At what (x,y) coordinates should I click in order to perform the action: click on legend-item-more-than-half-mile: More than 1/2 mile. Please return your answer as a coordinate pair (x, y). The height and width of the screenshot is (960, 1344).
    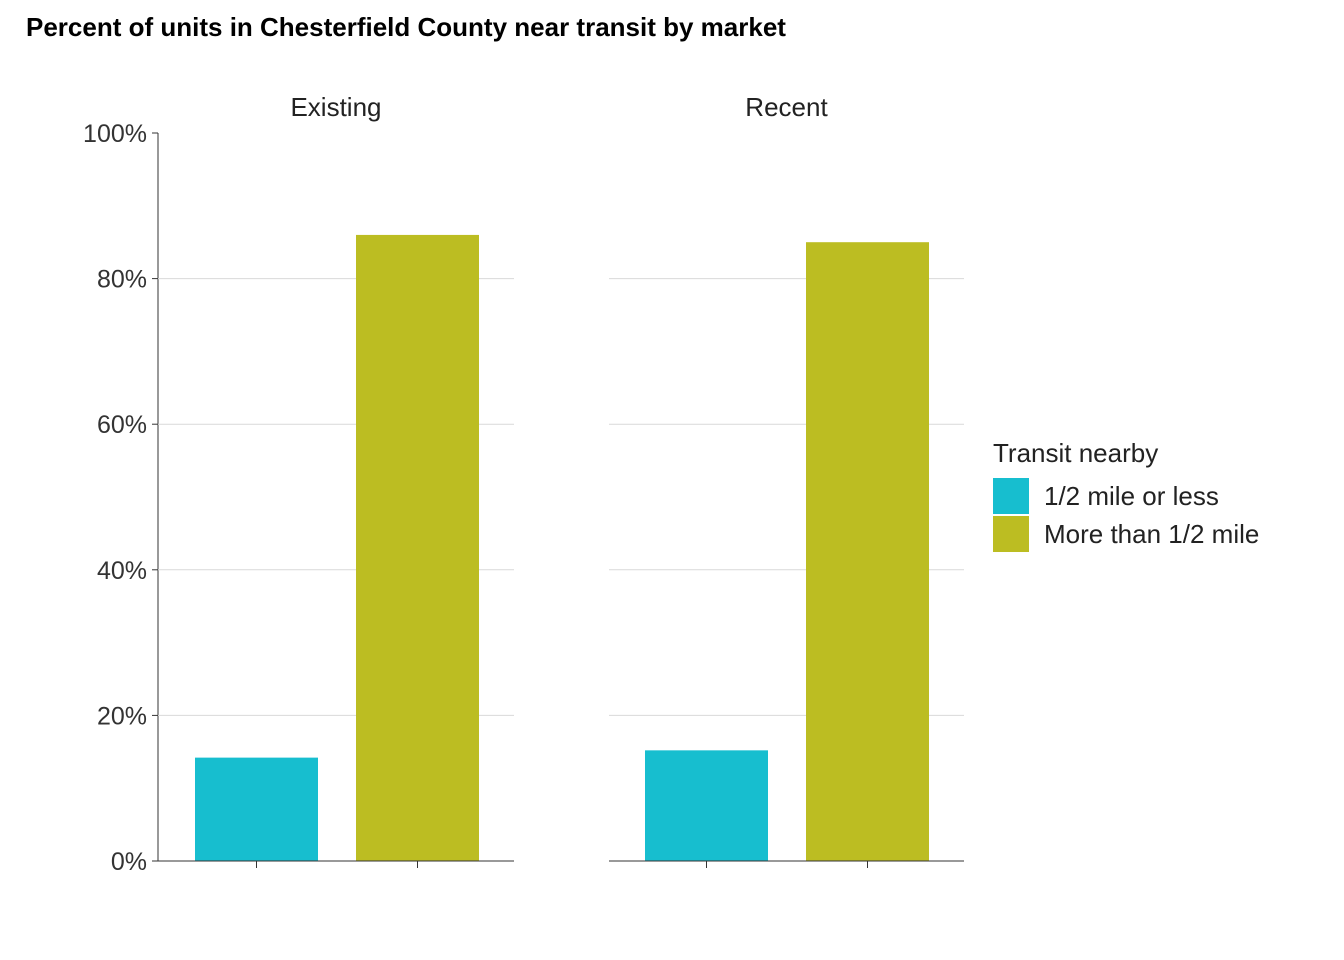
    Looking at the image, I should click on (1126, 534).